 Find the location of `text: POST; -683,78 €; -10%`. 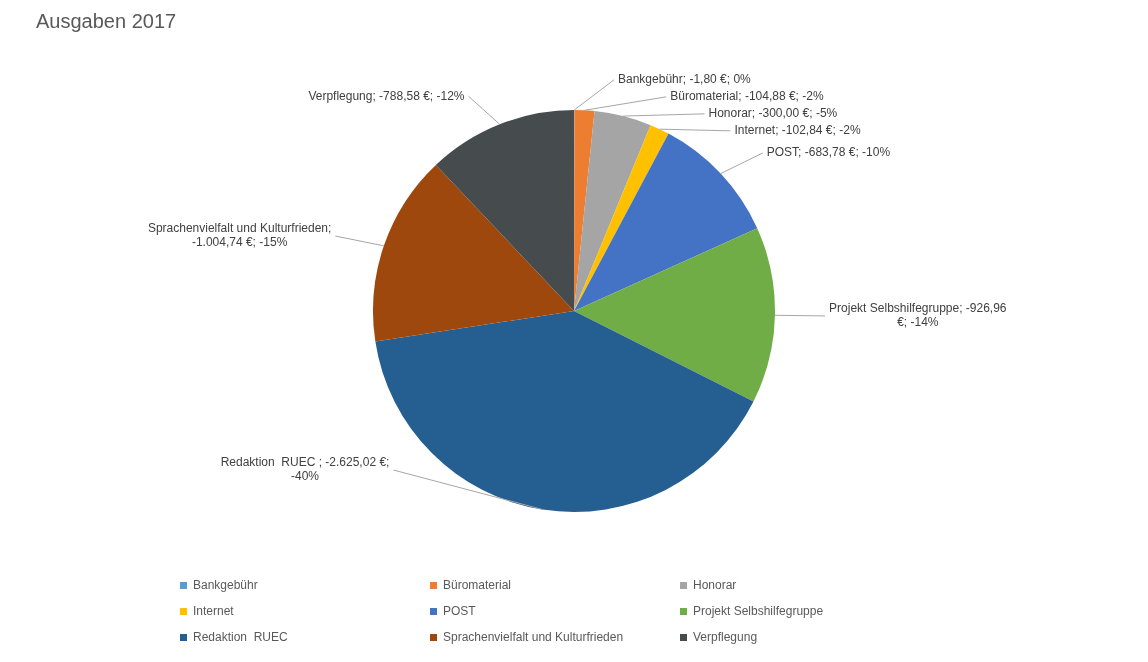

text: POST; -683,78 €; -10% is located at coordinates (828, 152).